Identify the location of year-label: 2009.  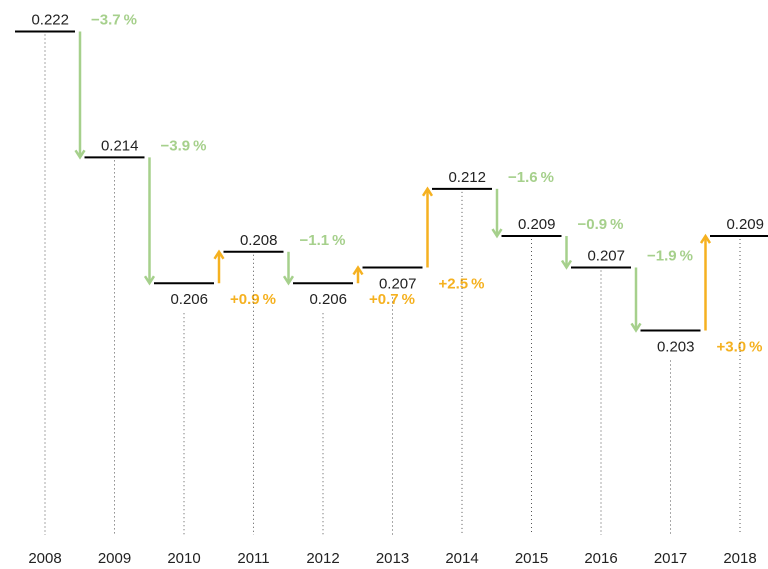
(114, 558).